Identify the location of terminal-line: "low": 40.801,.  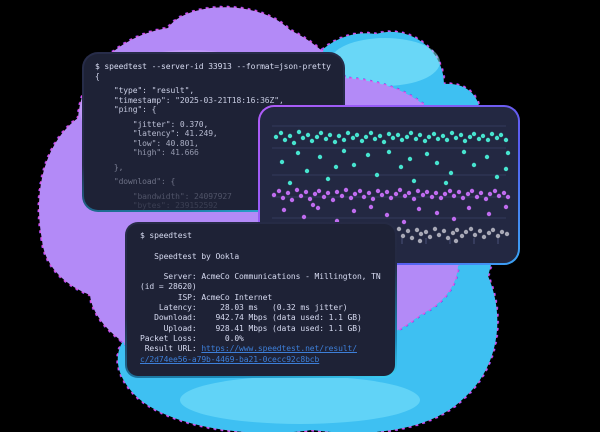
(214, 144).